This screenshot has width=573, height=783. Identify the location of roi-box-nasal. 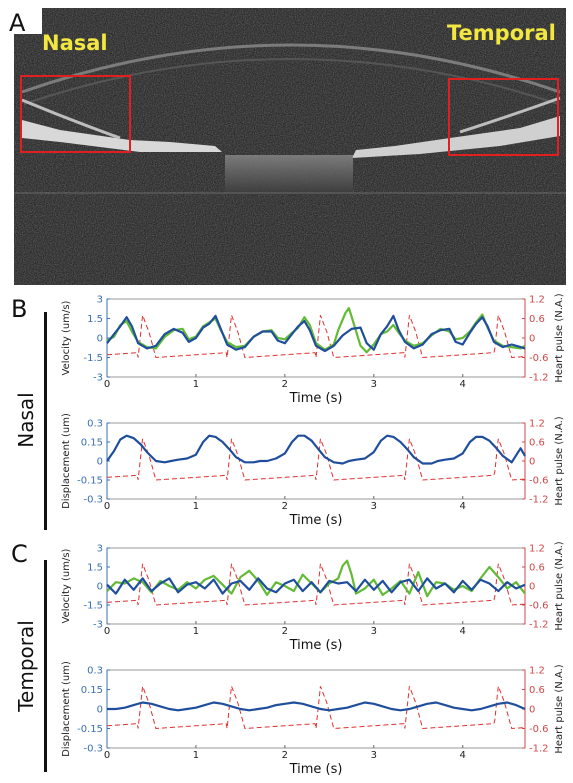
(75, 114).